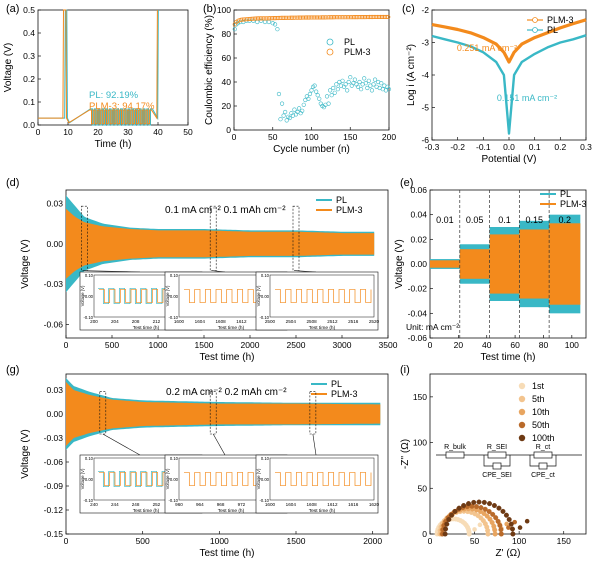 The width and height of the screenshot is (596, 562). Describe the element at coordinates (483, 147) in the screenshot. I see `x-tick-label: -0.1` at that location.